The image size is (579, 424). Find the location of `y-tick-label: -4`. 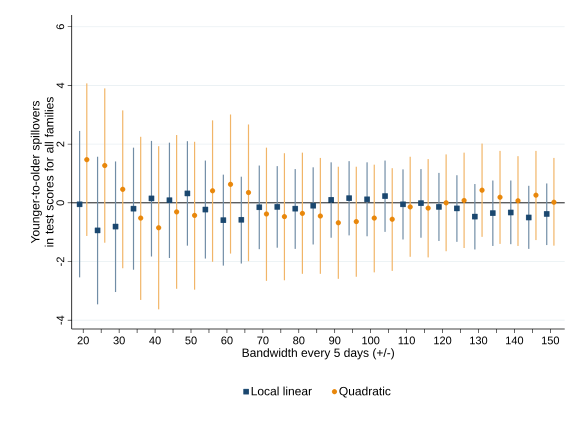

y-tick-label: -4 is located at coordinates (60, 320).